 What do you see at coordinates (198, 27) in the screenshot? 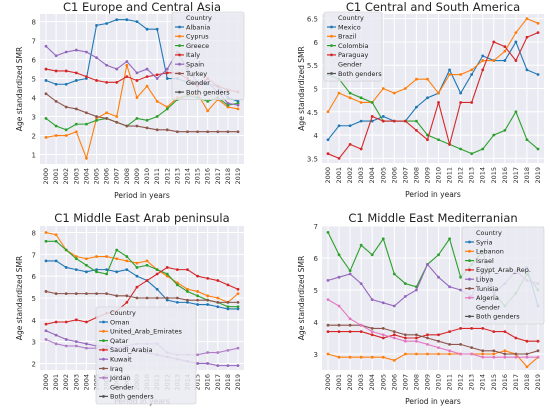
I see `legend-entry: Albania` at bounding box center [198, 27].